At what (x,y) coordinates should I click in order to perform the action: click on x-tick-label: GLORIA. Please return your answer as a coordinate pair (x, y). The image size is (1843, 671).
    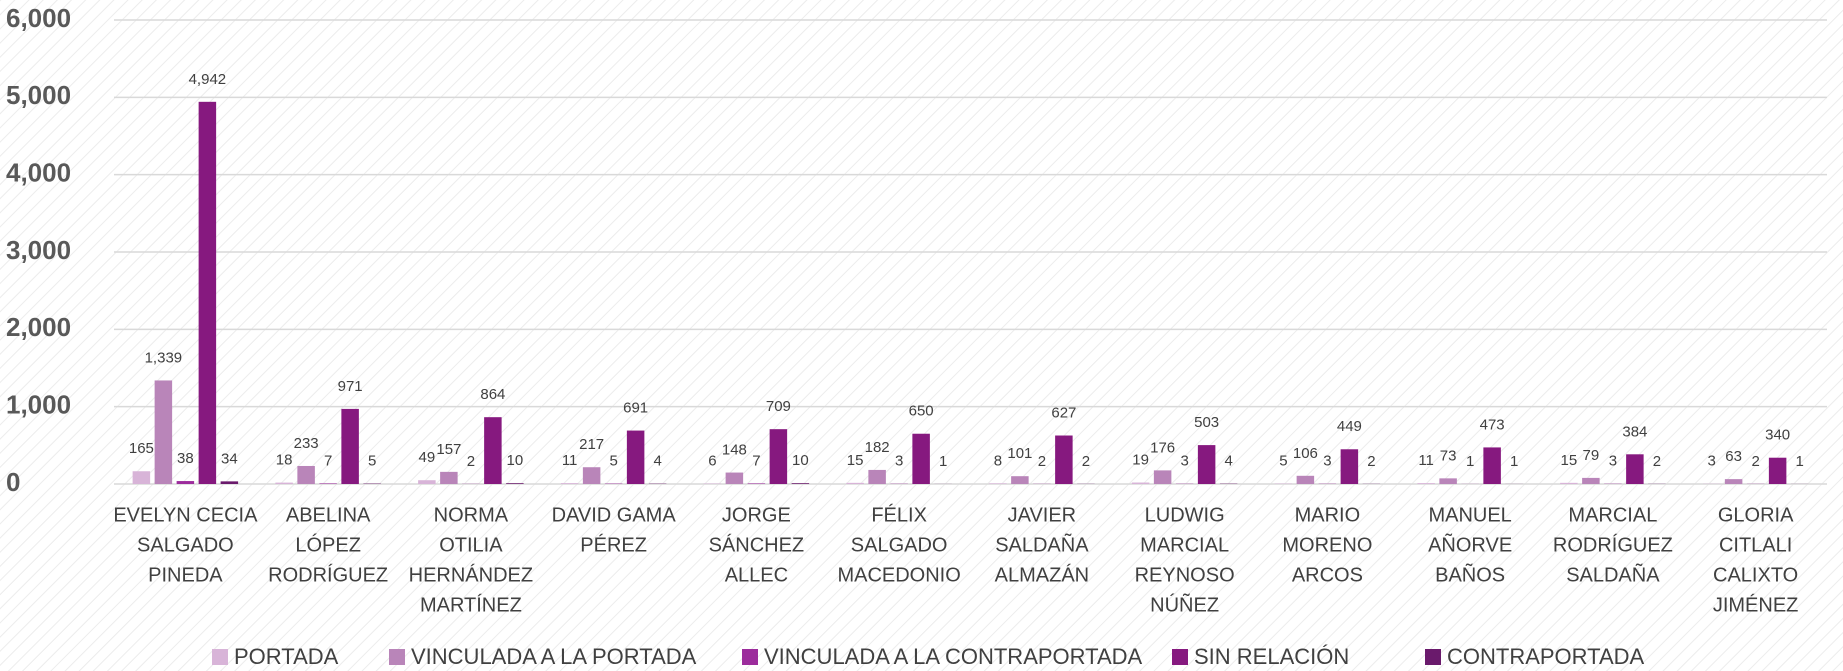
    Looking at the image, I should click on (1756, 515).